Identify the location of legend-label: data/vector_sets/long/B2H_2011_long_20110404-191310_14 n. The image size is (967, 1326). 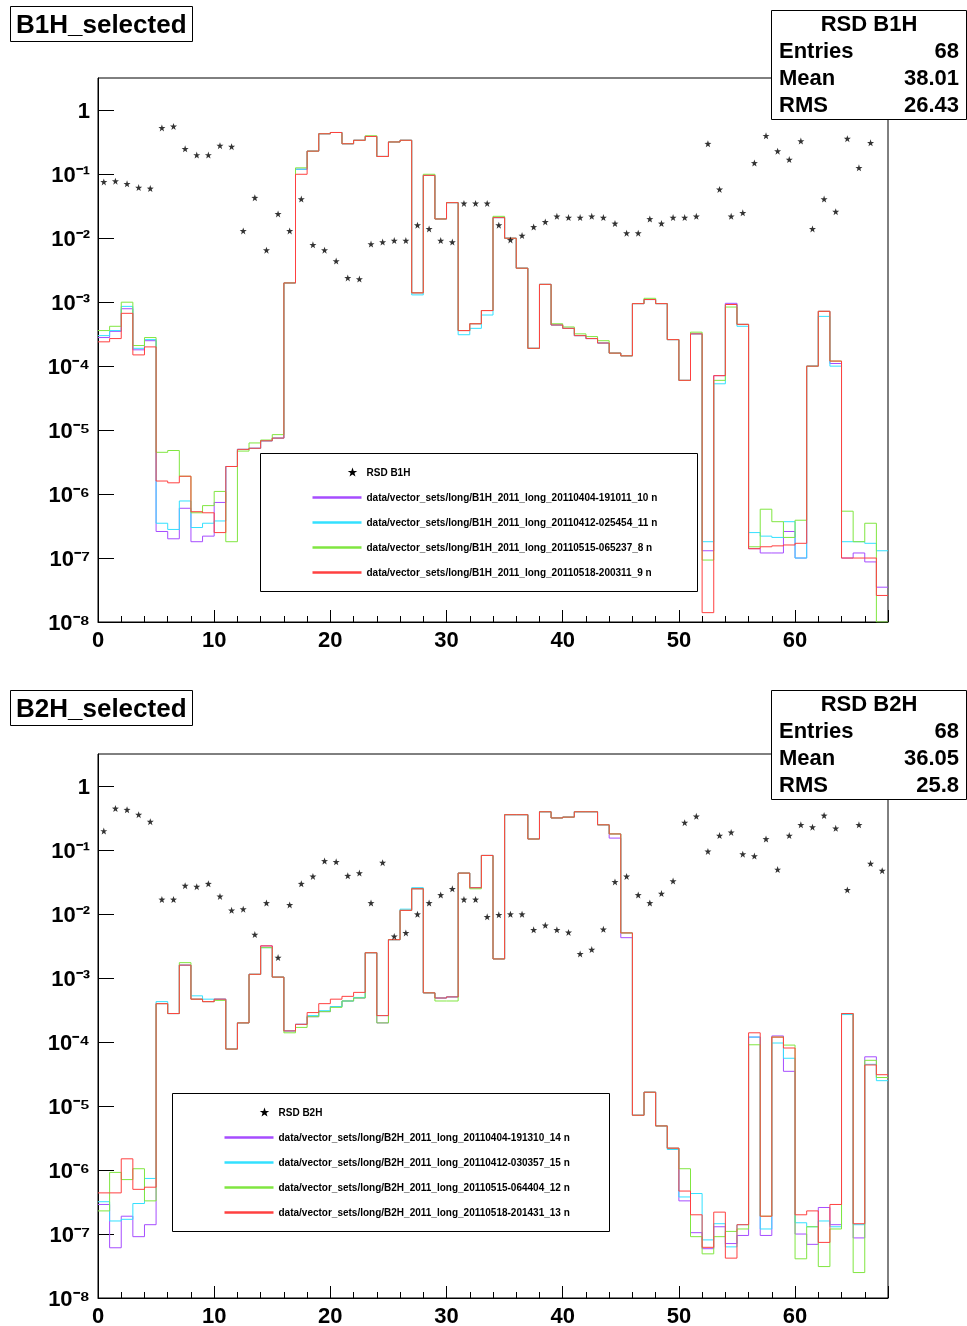
(424, 1137).